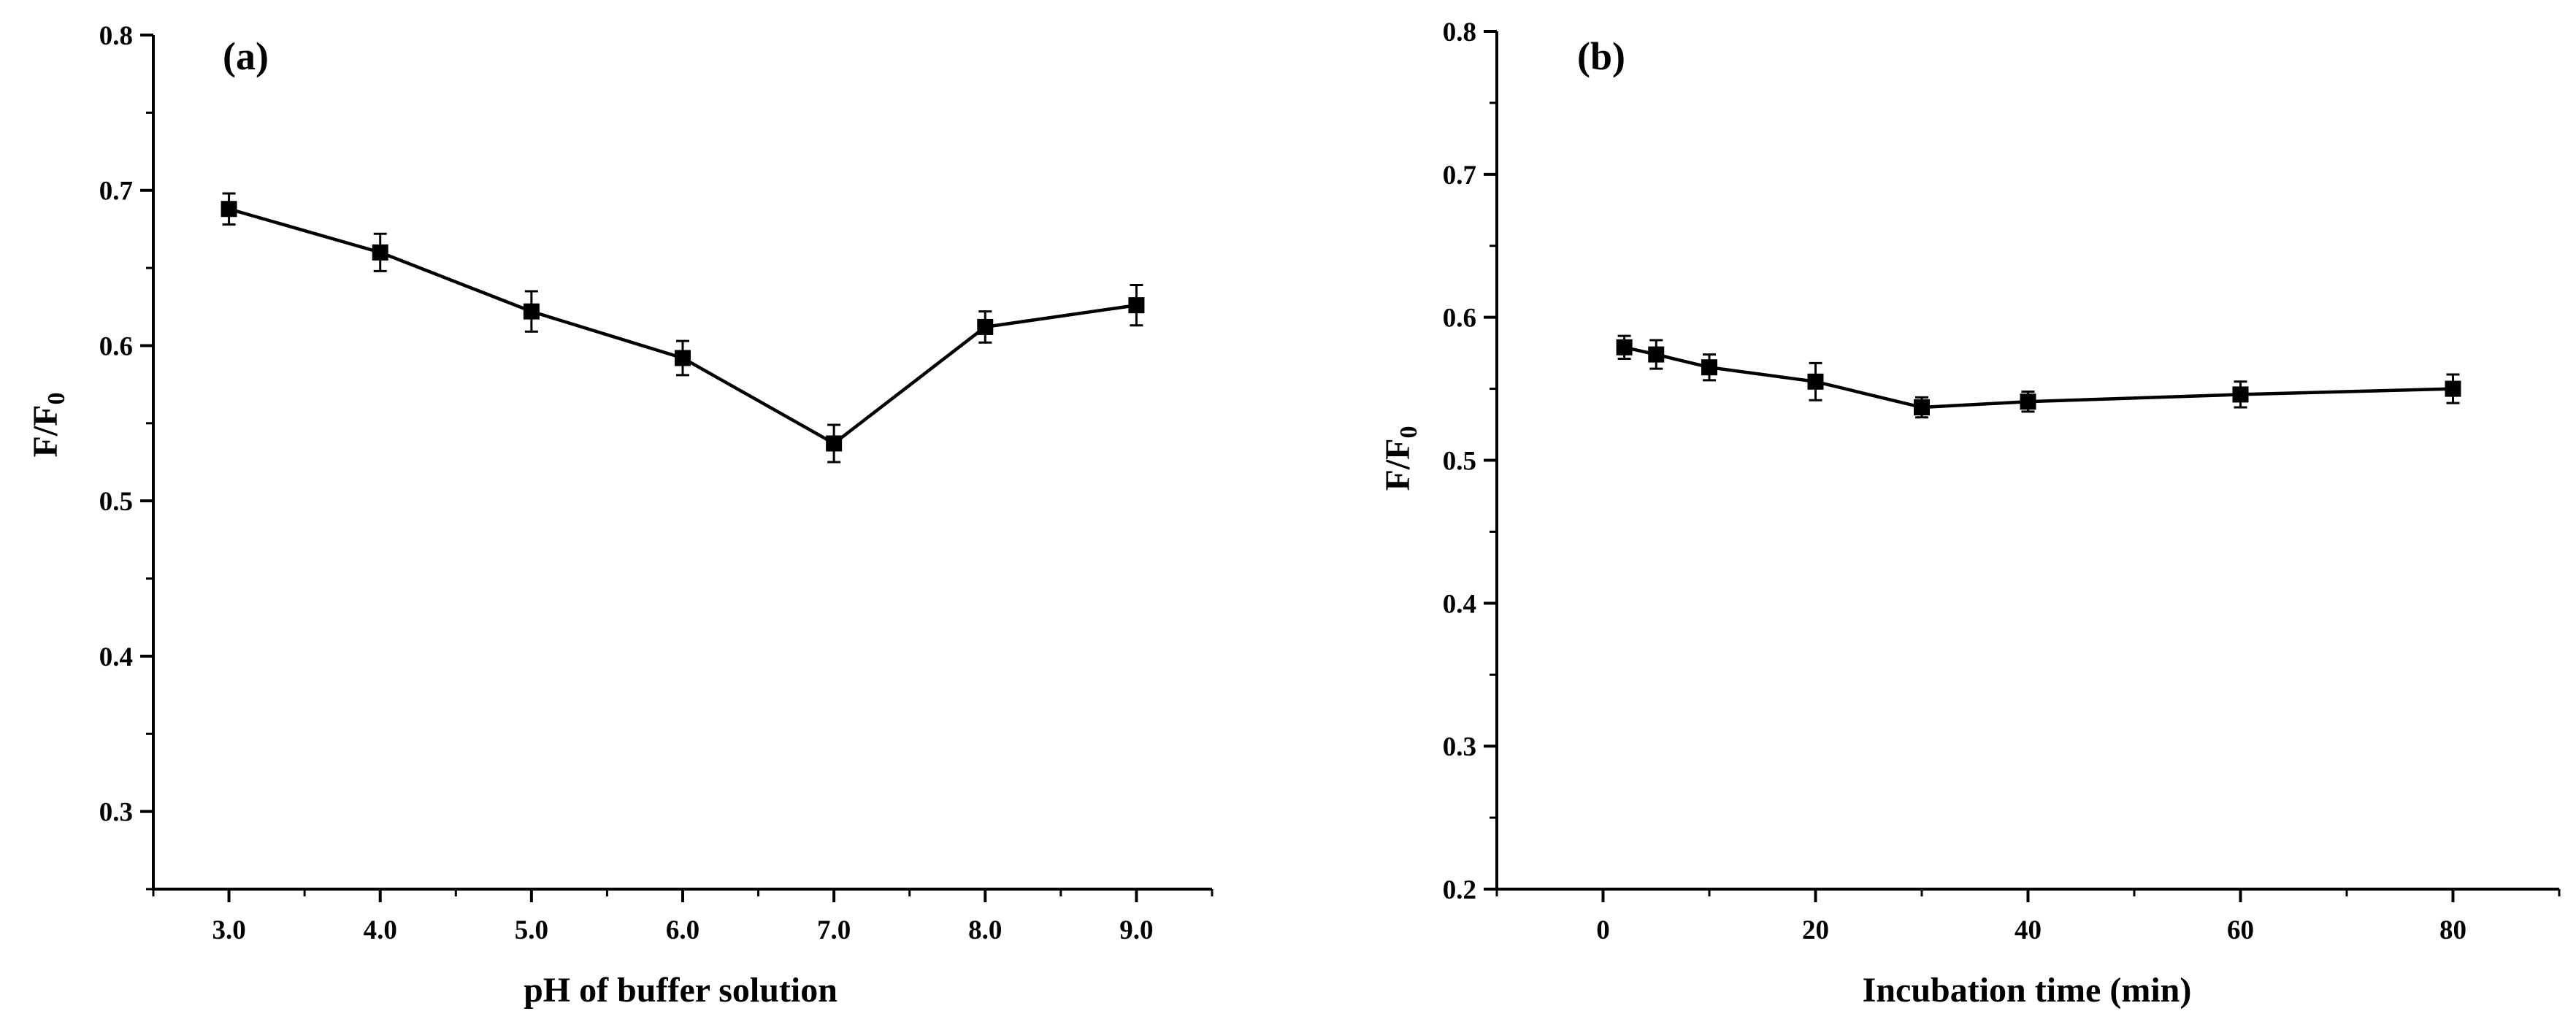  Describe the element at coordinates (2038, 378) in the screenshot. I see `panel-b-series-line` at that location.